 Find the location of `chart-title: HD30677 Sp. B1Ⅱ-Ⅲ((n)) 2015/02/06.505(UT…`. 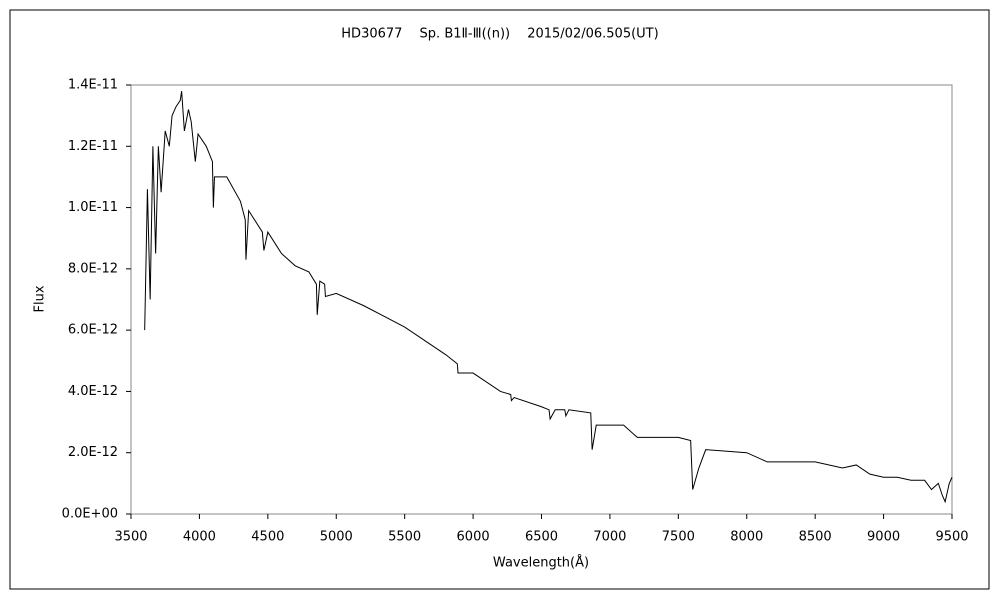

chart-title: HD30677 Sp. B1Ⅱ-Ⅲ((n)) 2015/02/06.505(UT… is located at coordinates (499, 34).